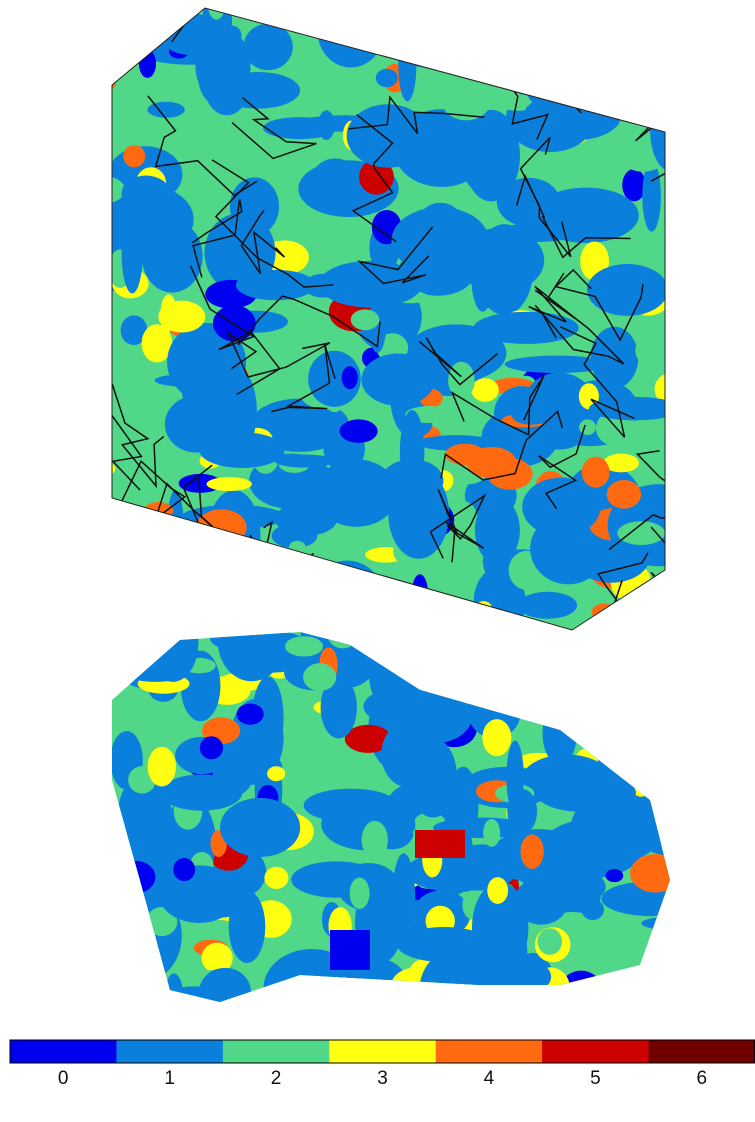 The height and width of the screenshot is (1122, 755). I want to click on colorbar-tick-label: 3, so click(382, 1078).